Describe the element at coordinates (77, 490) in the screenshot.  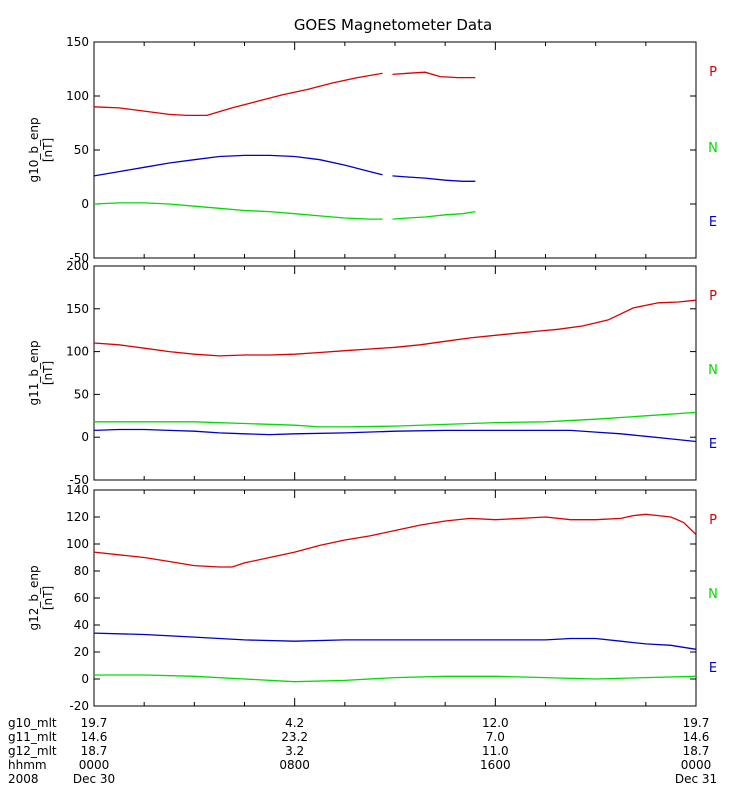
I see `y-tick-label: 140` at that location.